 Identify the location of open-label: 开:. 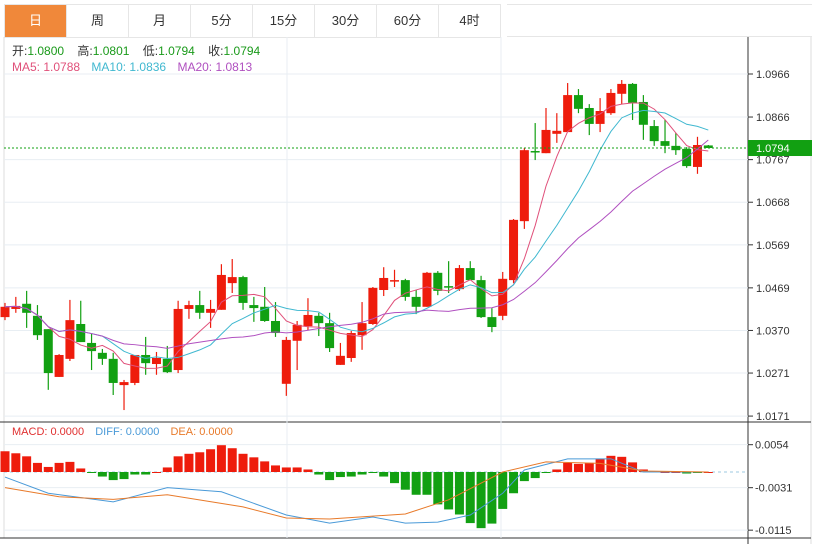
(20, 51).